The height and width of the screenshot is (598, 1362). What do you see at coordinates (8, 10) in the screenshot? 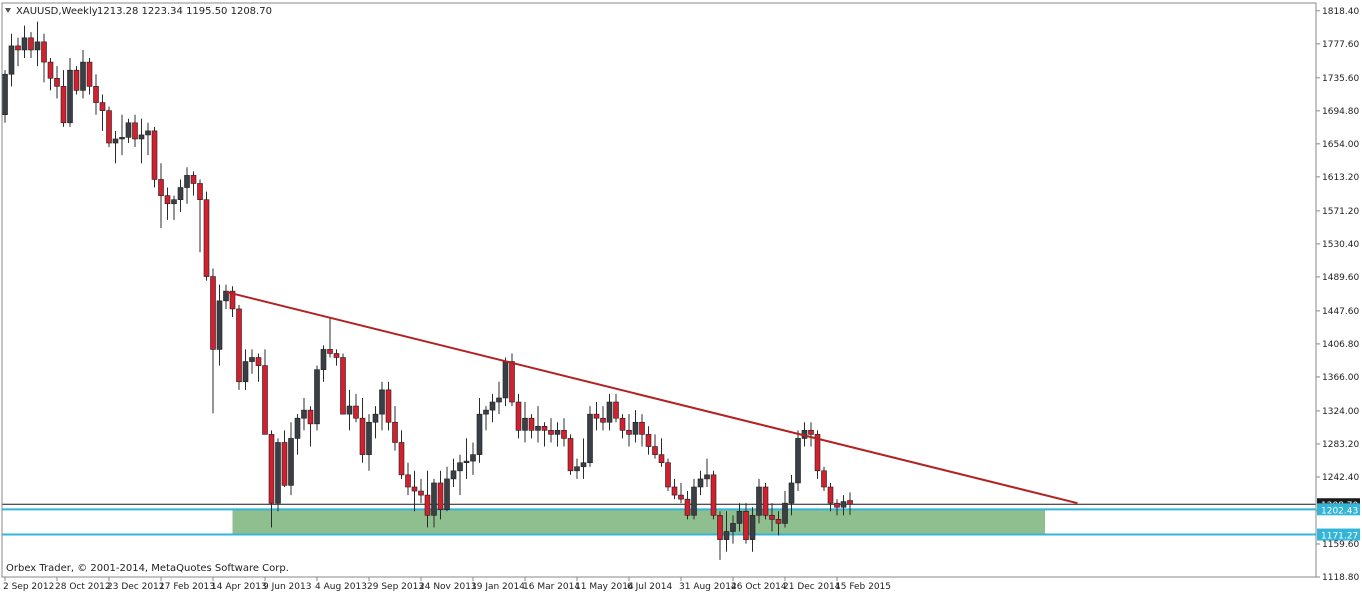
I see `triangle-down-icon` at bounding box center [8, 10].